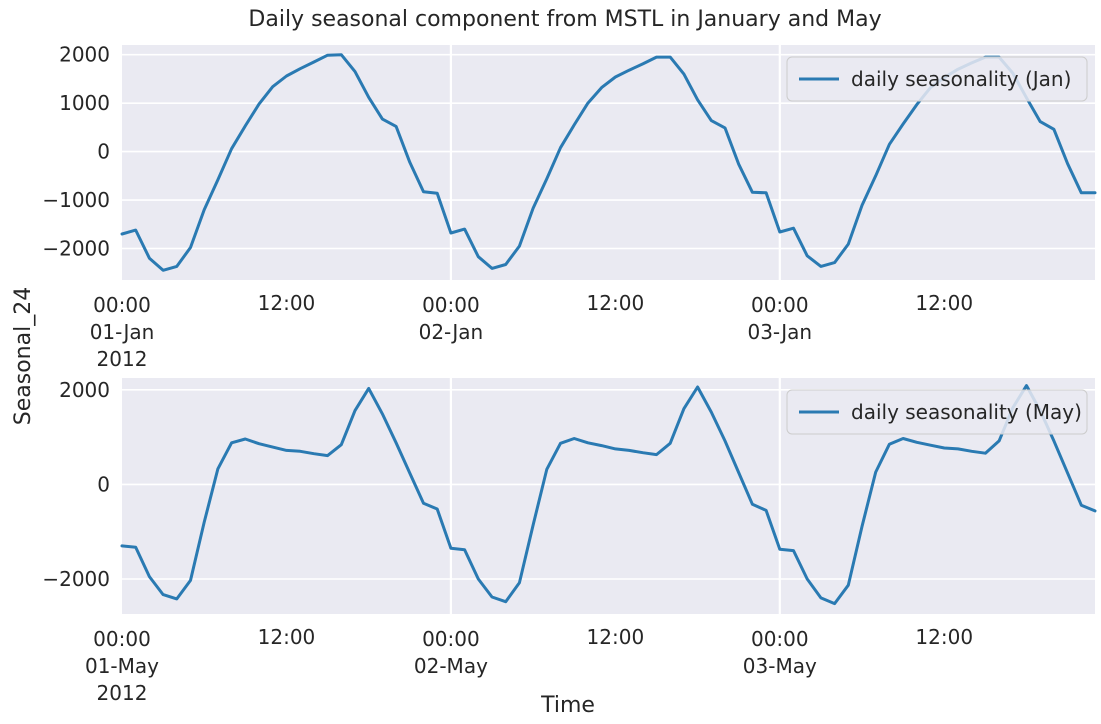 This screenshot has width=1101, height=724. What do you see at coordinates (451, 332) in the screenshot?
I see `x-tick-label-jan: 02-Jan` at bounding box center [451, 332].